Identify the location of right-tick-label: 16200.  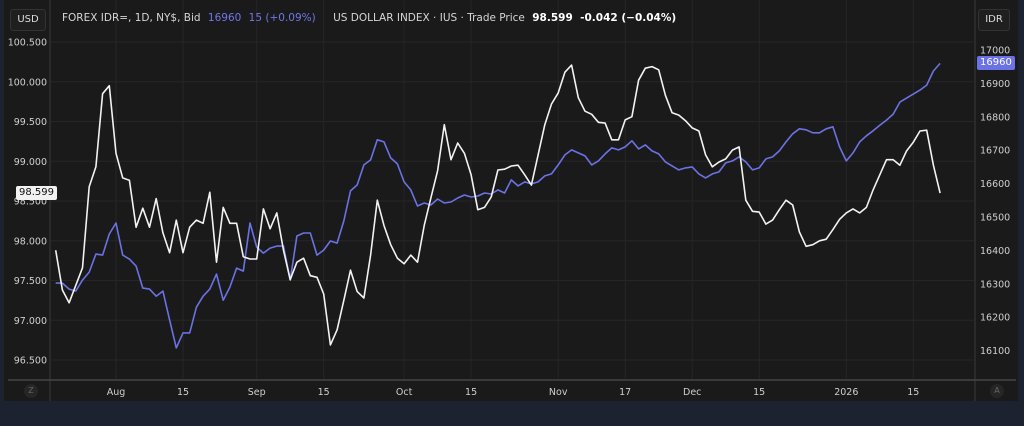
(995, 318).